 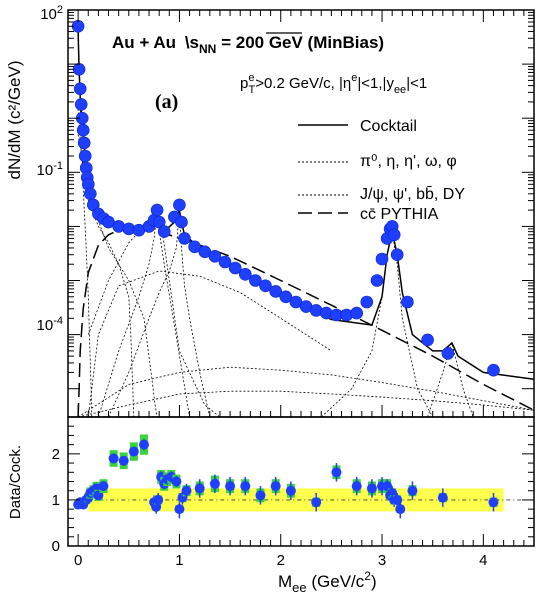 What do you see at coordinates (286, 476) in the screenshot?
I see `ratio-points` at bounding box center [286, 476].